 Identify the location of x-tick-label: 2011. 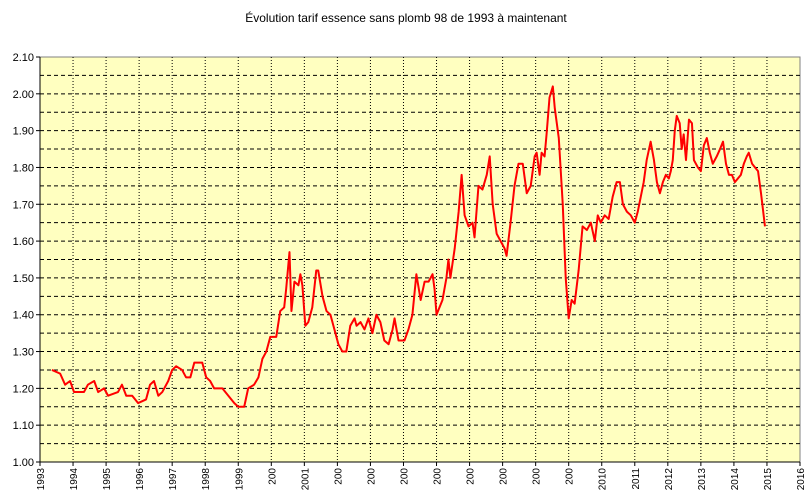
(636, 479).